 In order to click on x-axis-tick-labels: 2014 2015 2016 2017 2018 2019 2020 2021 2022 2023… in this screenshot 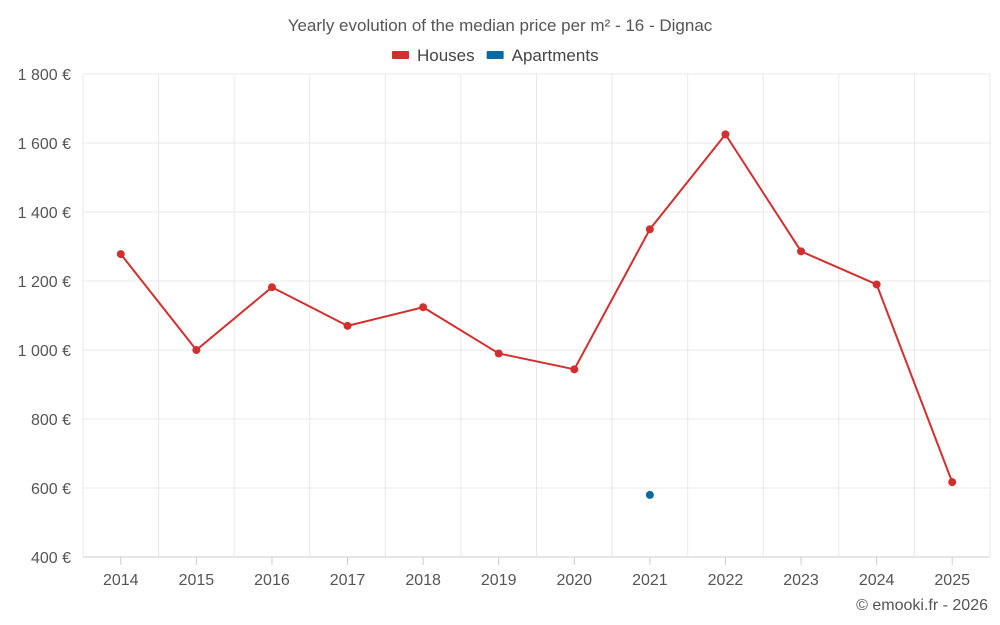, I will do `click(536, 573)`.